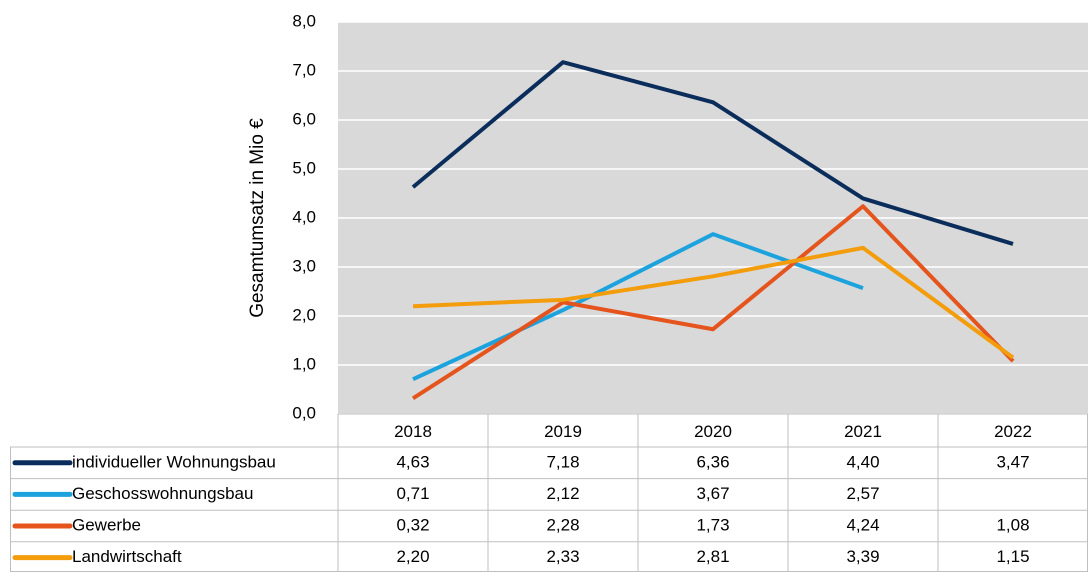 This screenshot has height=572, width=1088. What do you see at coordinates (563, 431) in the screenshot?
I see `x-tick-label: 2019` at bounding box center [563, 431].